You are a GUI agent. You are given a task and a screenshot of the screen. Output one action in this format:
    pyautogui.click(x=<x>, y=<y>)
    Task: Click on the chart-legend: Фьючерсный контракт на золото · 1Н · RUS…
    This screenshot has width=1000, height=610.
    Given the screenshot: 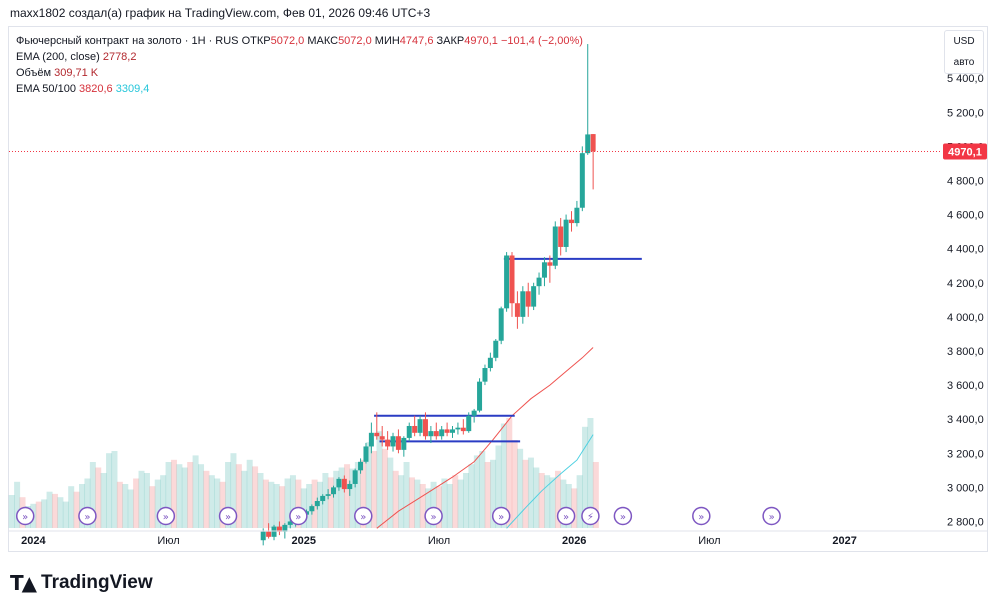 What is the action you would take?
    pyautogui.click(x=299, y=65)
    